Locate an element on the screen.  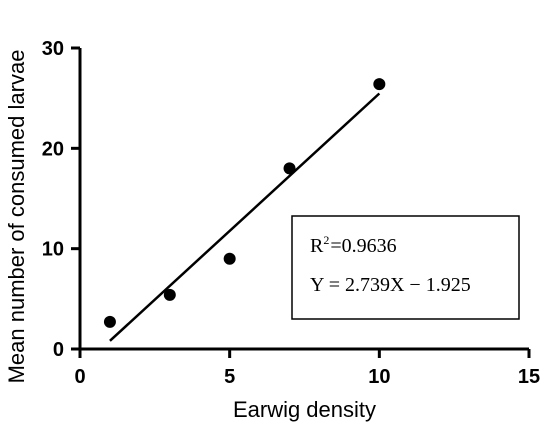
x-axis-ticks: 0 5 10 15 is located at coordinates (307, 368).